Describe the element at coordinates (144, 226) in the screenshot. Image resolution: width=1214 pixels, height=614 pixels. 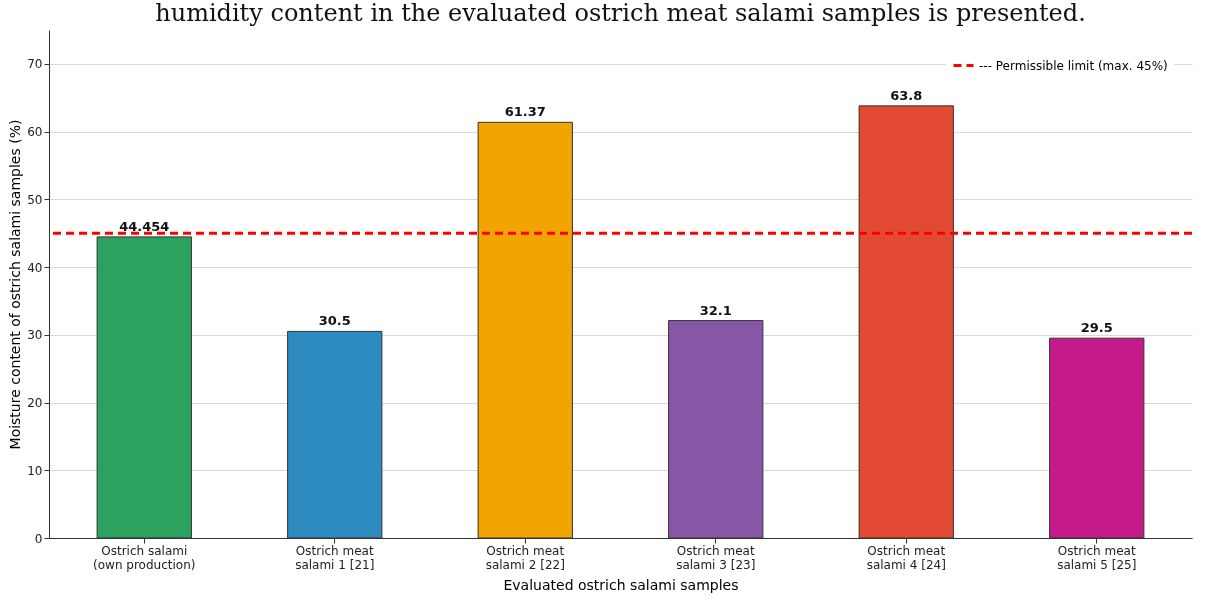
I see `data-label: 44.454` at that location.